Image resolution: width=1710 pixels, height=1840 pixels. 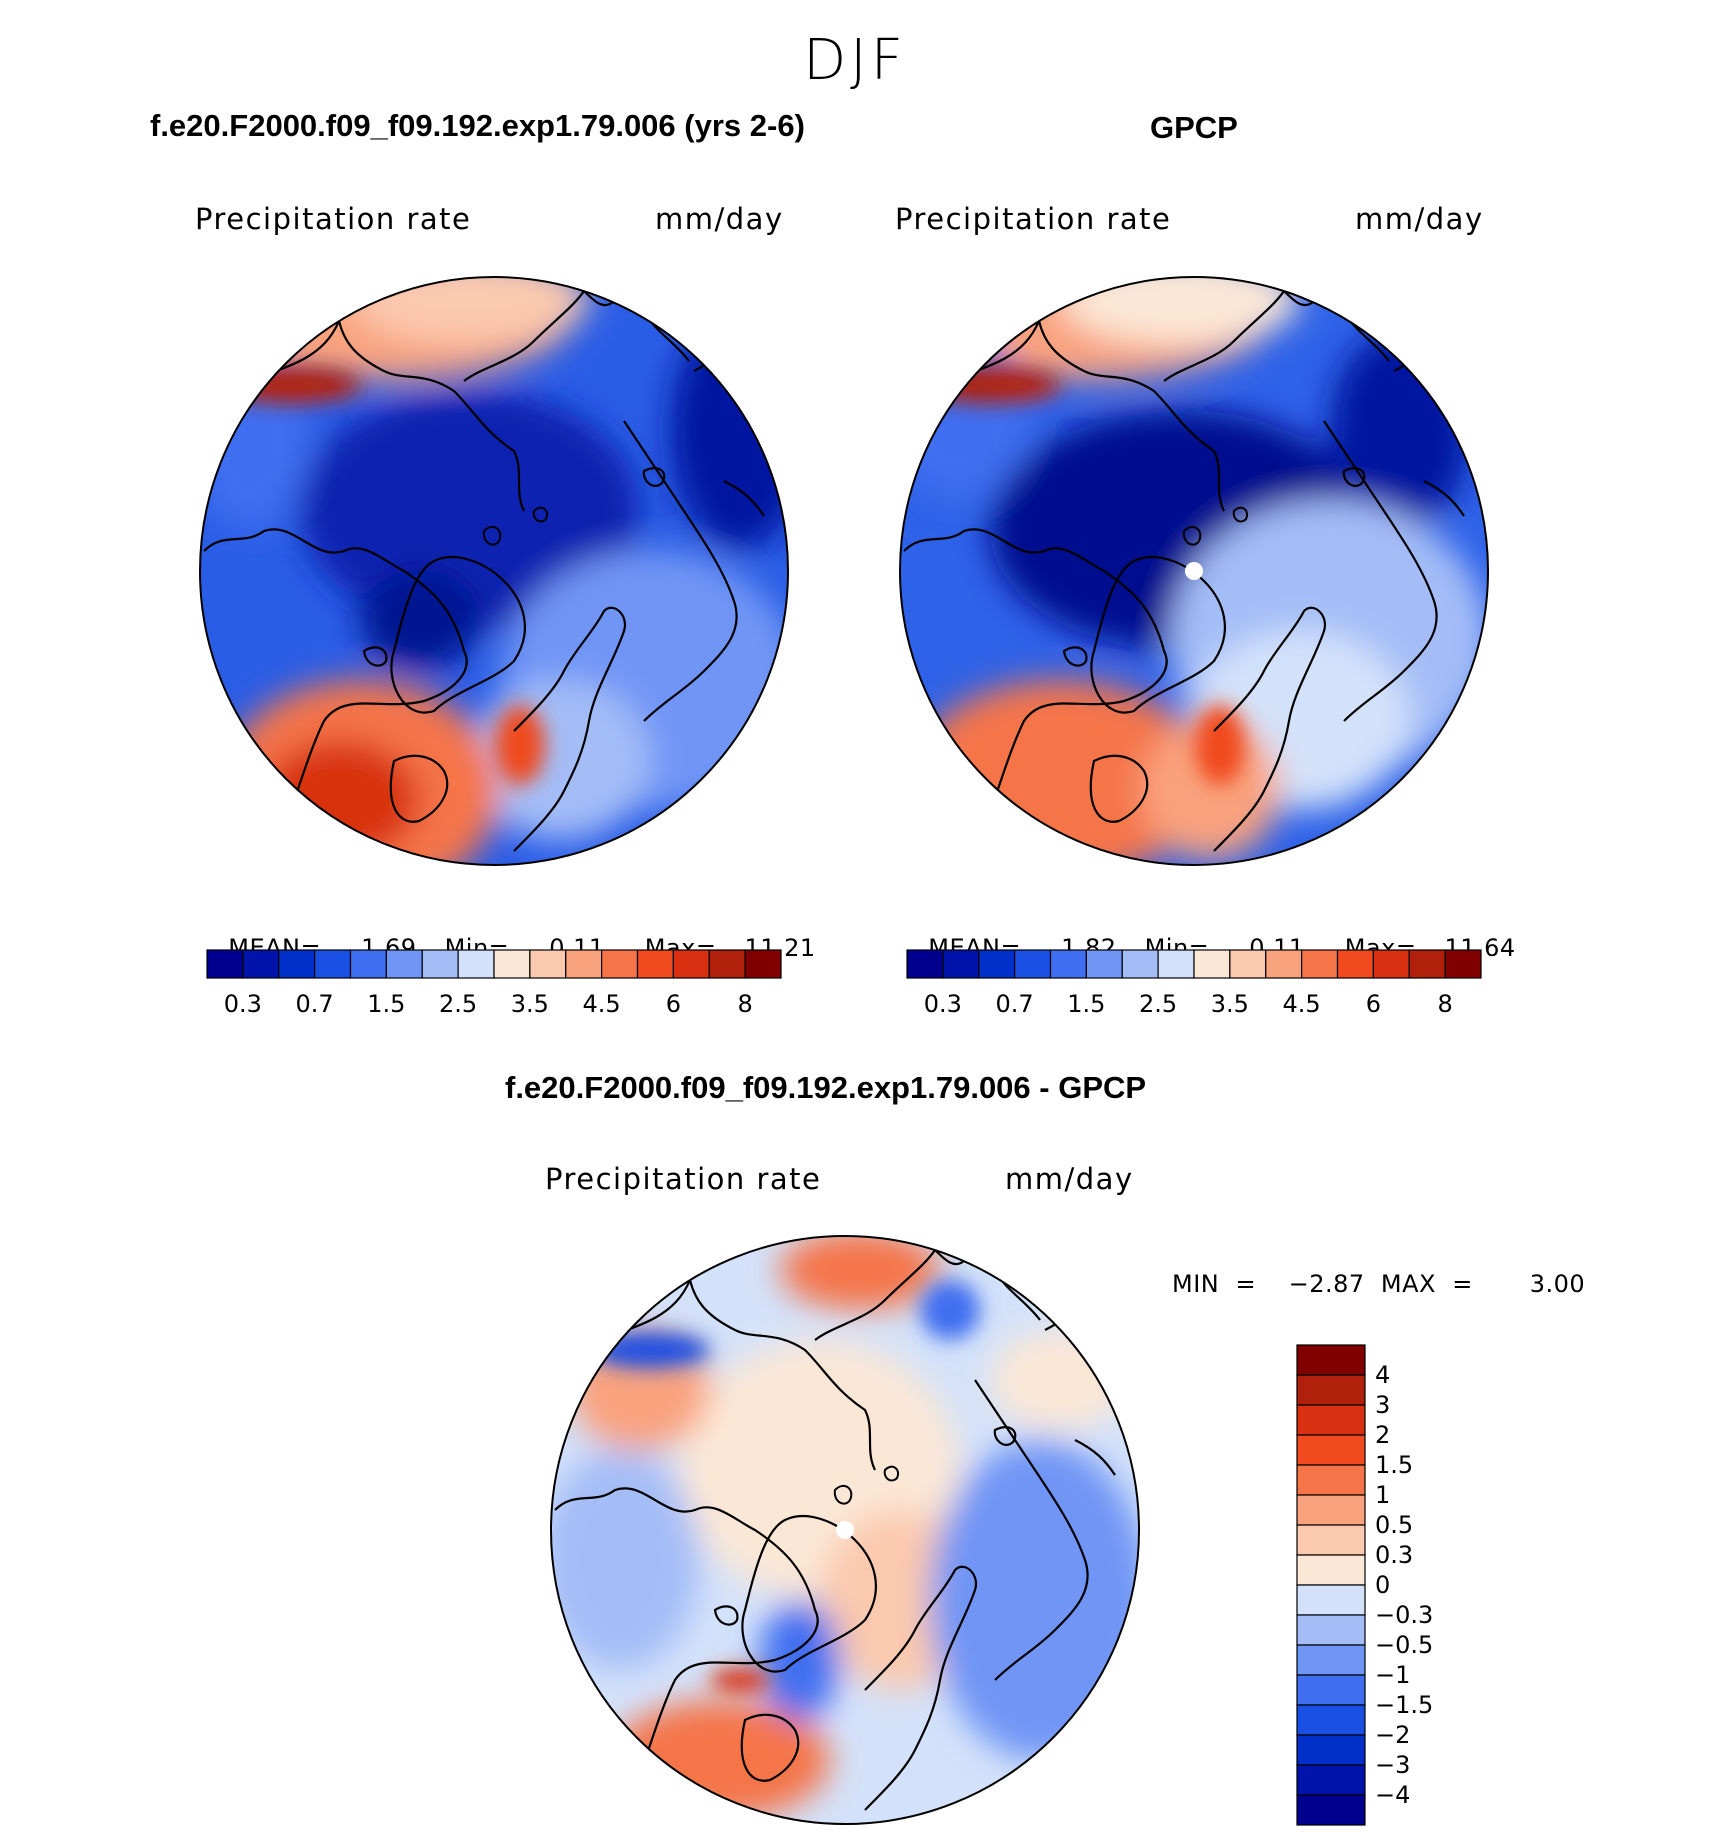 I want to click on variable-label-obs: Precipitation rate, so click(x=1033, y=219).